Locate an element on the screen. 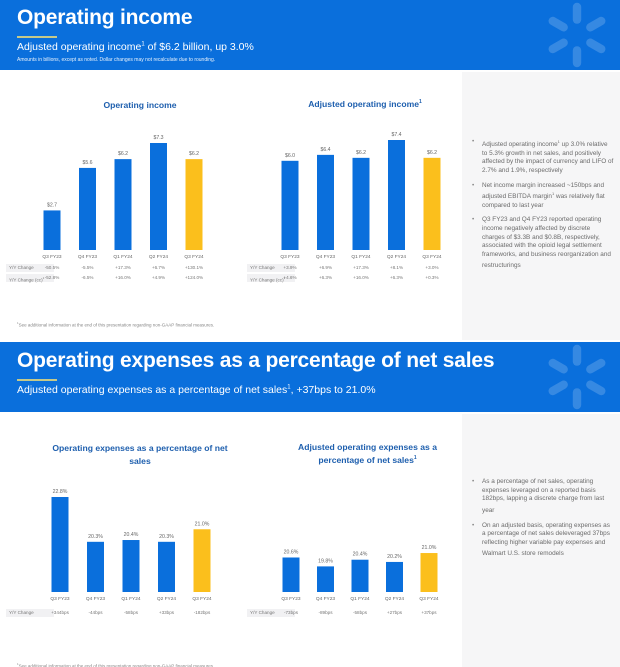 The width and height of the screenshot is (620, 667). yoy-value: -6.5% is located at coordinates (87, 277).